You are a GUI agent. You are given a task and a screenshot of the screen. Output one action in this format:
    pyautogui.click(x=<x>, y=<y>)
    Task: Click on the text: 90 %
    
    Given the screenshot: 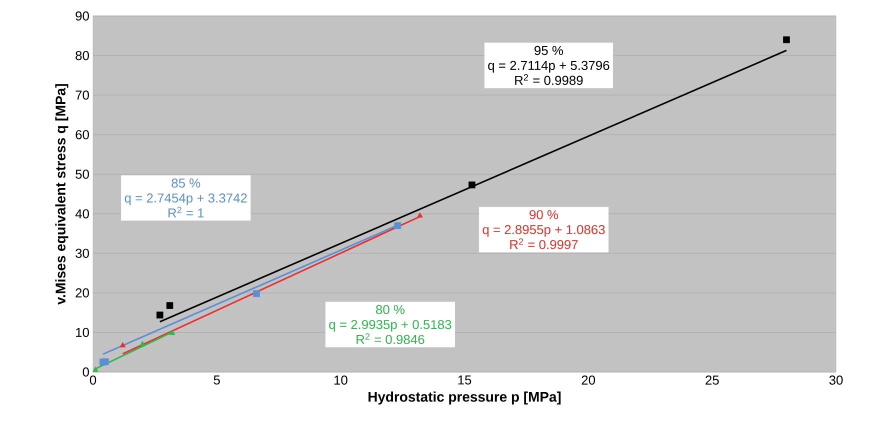 What is the action you would take?
    pyautogui.click(x=544, y=215)
    